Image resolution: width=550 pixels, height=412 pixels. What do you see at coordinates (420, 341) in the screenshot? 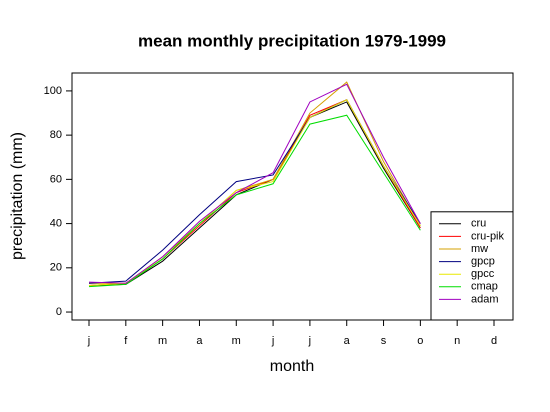
I see `x-tick-label: o` at bounding box center [420, 341].